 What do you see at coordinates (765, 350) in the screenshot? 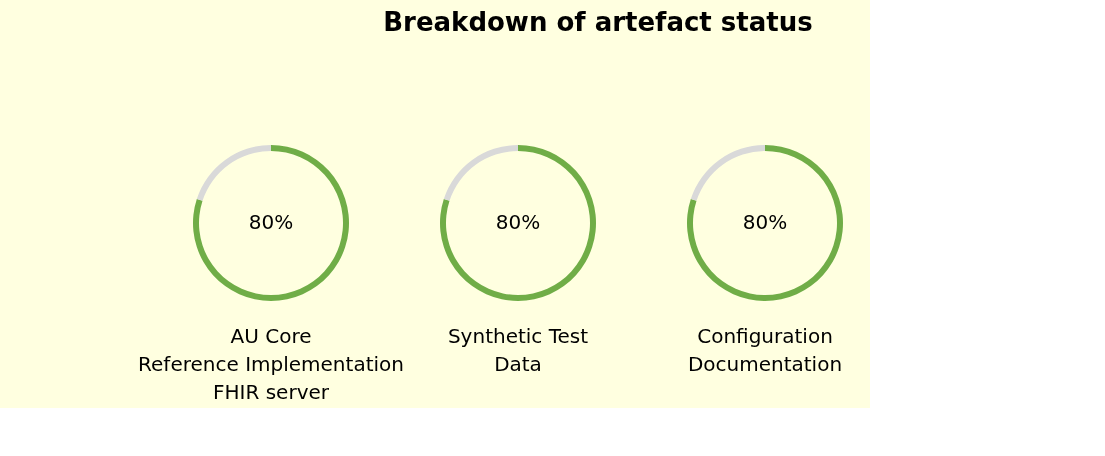
I see `text: Configuration Documentation` at bounding box center [765, 350].